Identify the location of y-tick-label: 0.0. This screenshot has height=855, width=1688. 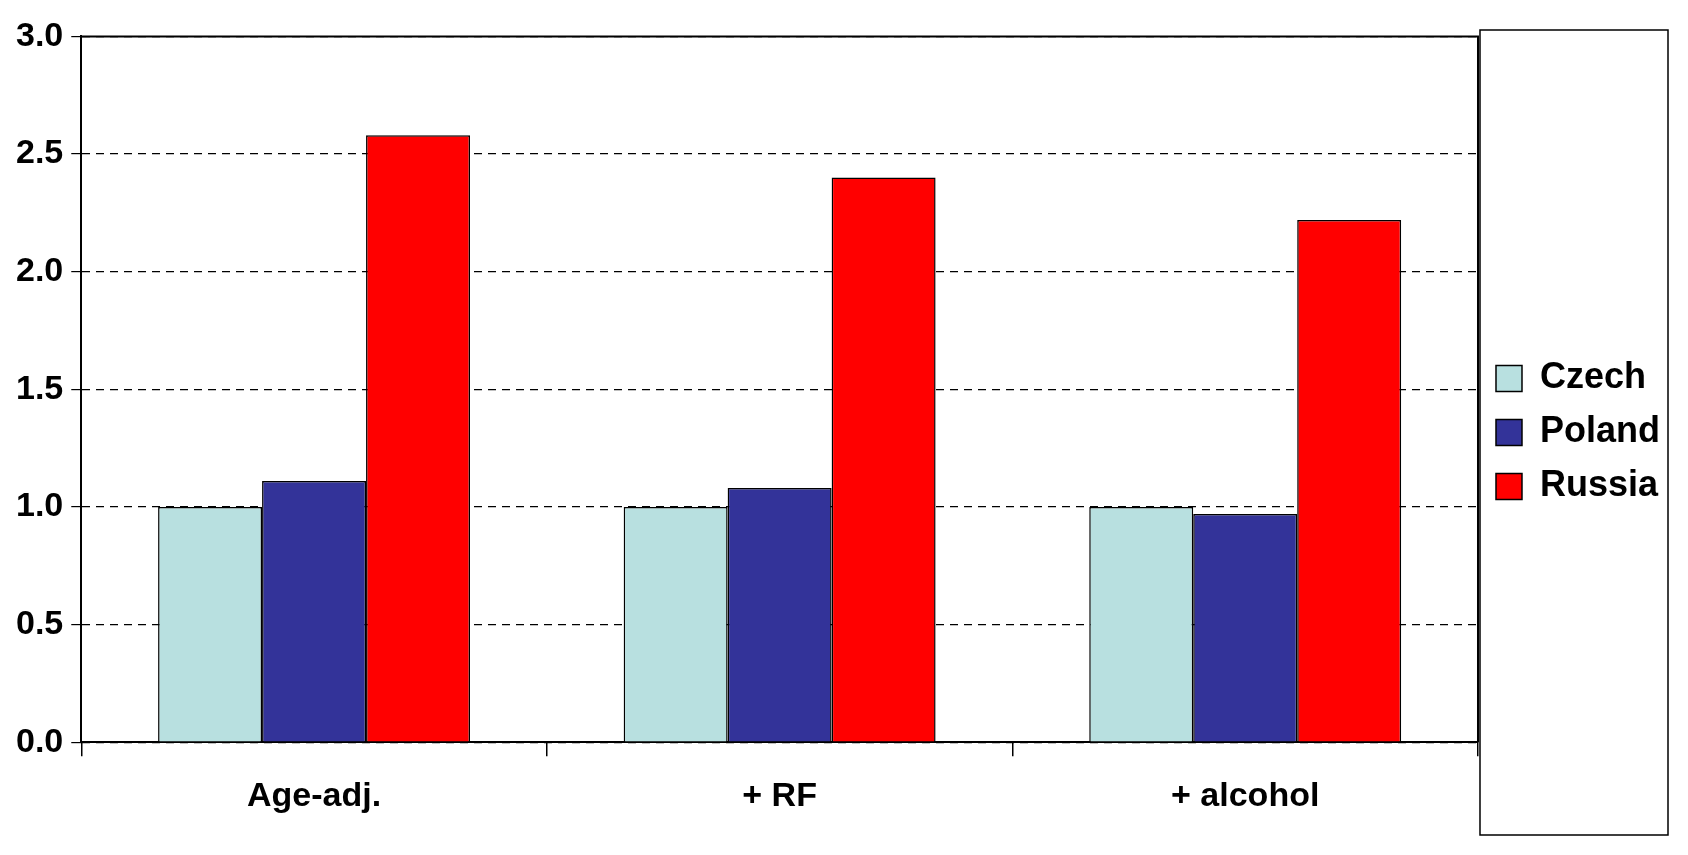
(40, 739).